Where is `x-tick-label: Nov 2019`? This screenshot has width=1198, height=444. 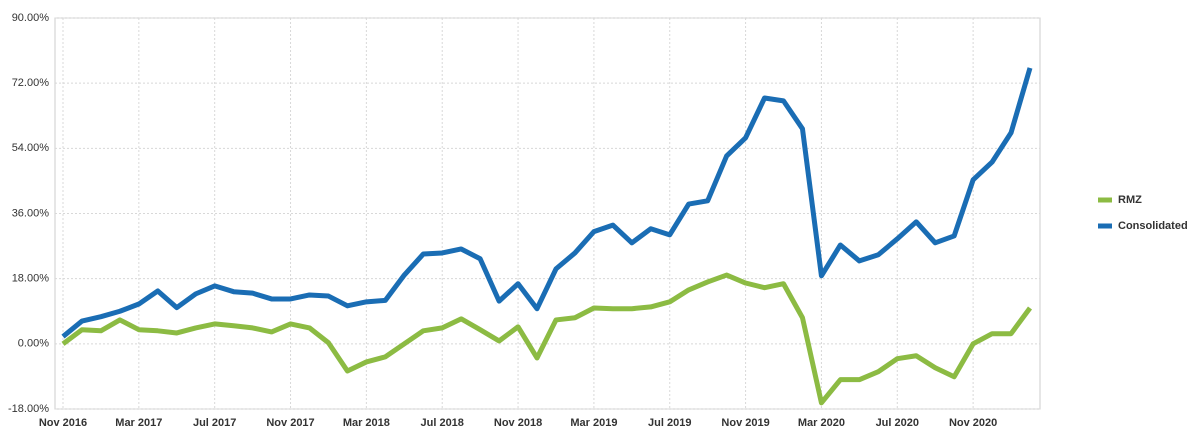 x-tick-label: Nov 2019 is located at coordinates (745, 423).